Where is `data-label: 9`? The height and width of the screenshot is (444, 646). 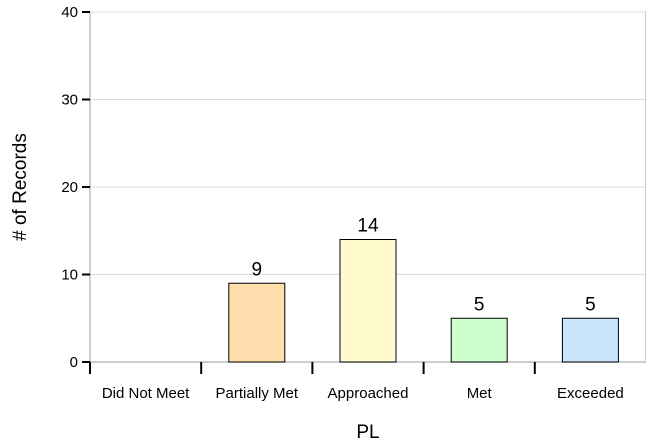 data-label: 9 is located at coordinates (257, 269).